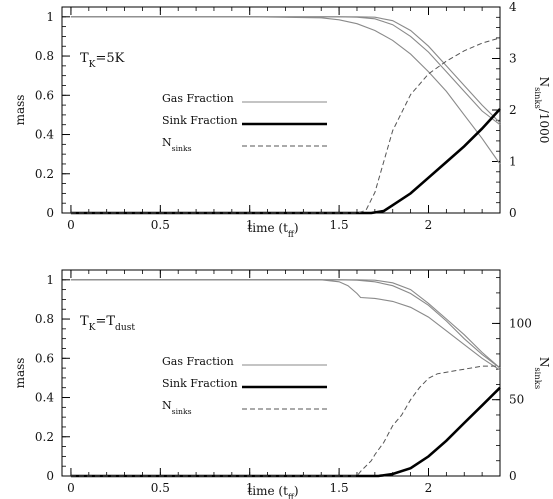 This screenshot has width=553, height=499. What do you see at coordinates (285, 432) in the screenshot?
I see `series-line-thick` at bounding box center [285, 432].